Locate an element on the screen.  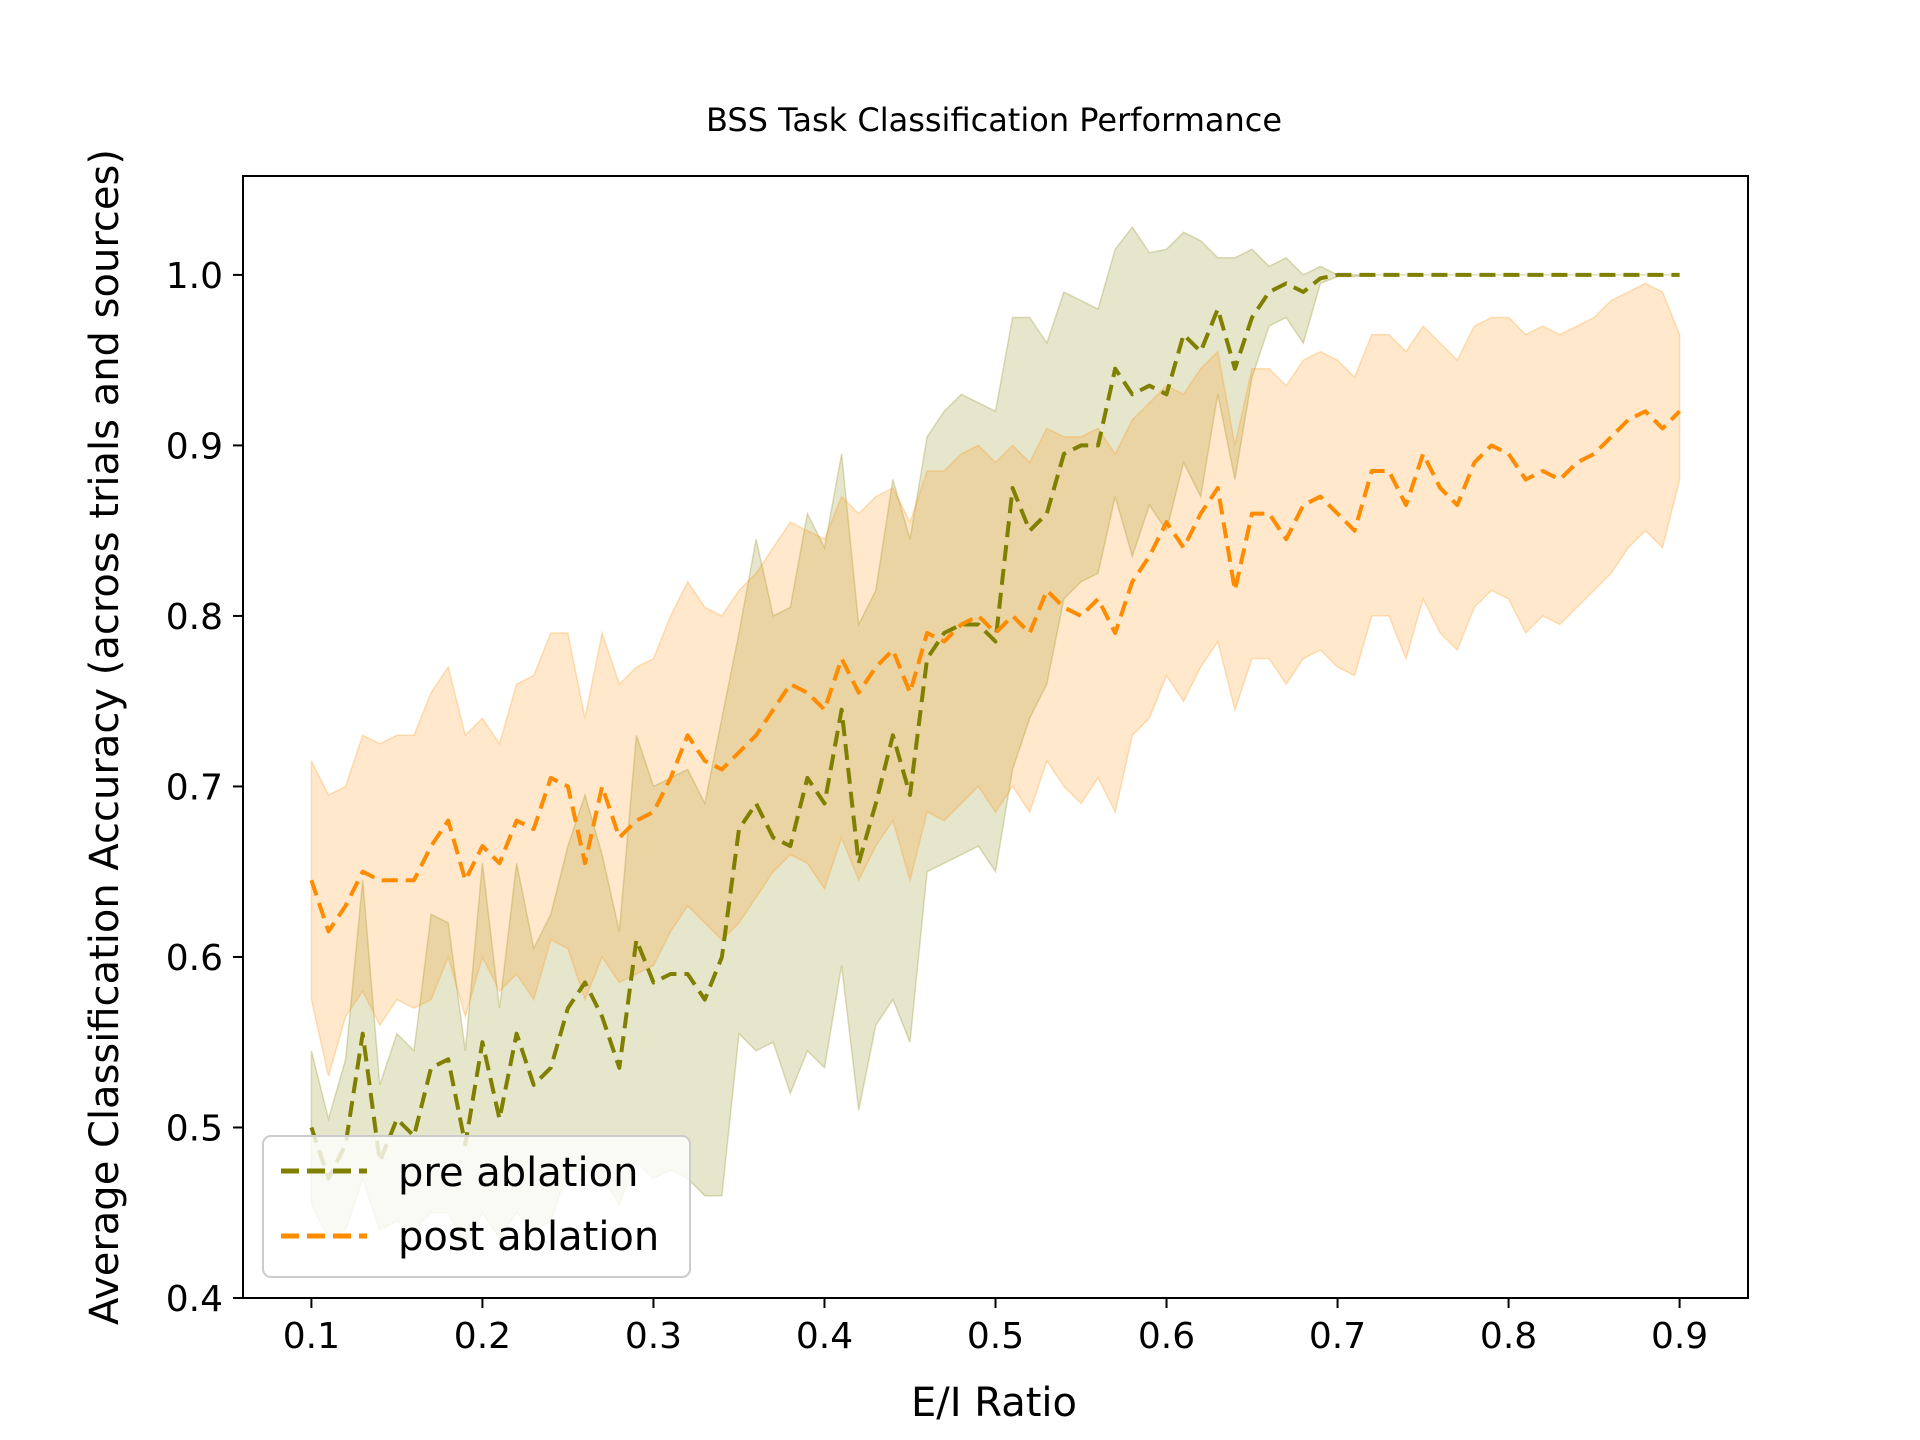
legend: pre ablation post ablation is located at coordinates (476, 1206).